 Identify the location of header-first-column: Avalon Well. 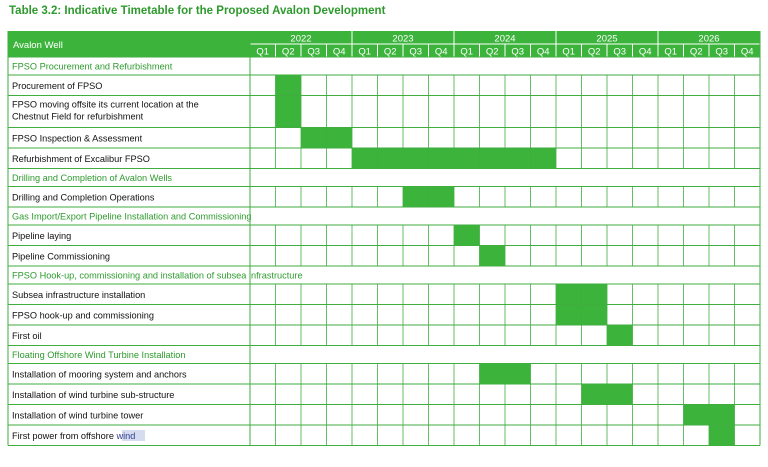
(38, 45).